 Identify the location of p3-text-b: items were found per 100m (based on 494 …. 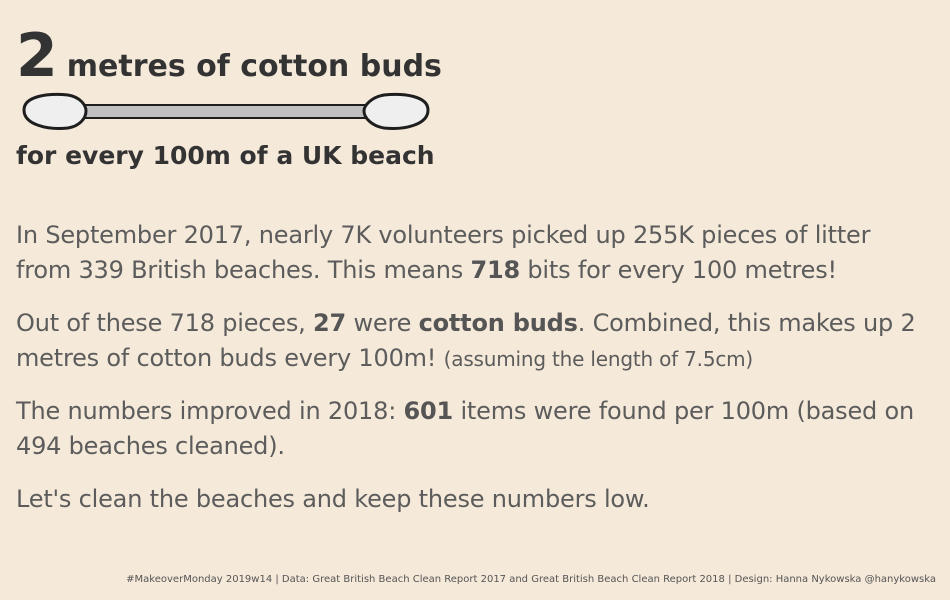
(465, 428).